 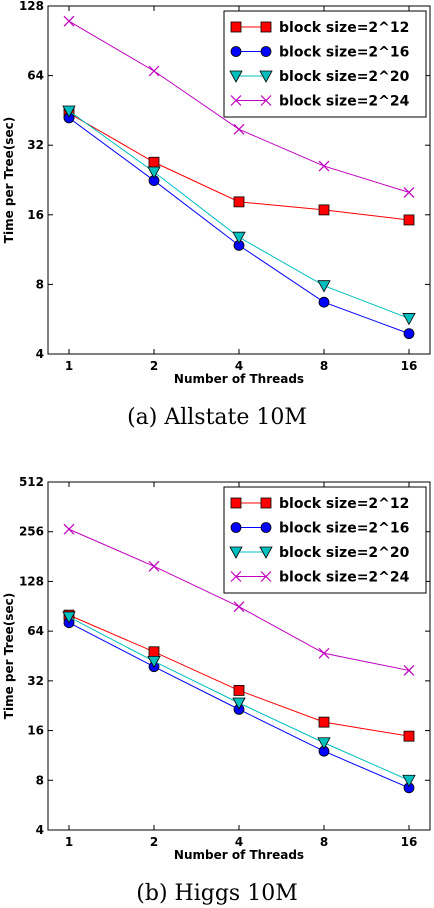 What do you see at coordinates (31, 482) in the screenshot?
I see `y-tick-label: 512` at bounding box center [31, 482].